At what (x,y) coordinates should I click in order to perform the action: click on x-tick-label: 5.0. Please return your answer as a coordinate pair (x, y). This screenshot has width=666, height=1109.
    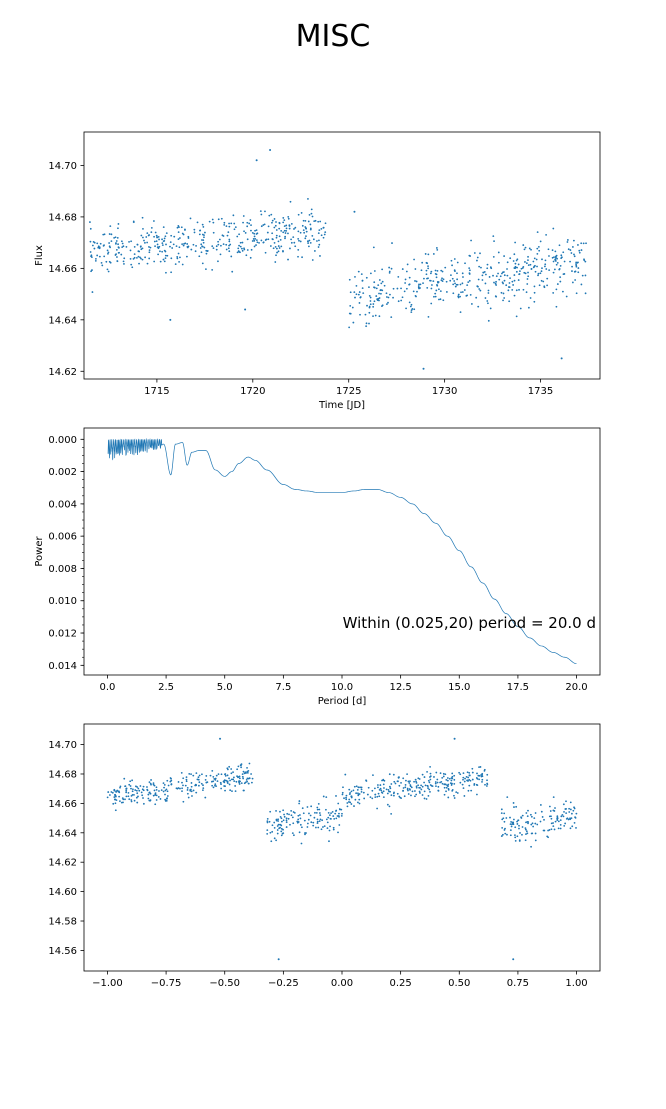
    Looking at the image, I should click on (225, 687).